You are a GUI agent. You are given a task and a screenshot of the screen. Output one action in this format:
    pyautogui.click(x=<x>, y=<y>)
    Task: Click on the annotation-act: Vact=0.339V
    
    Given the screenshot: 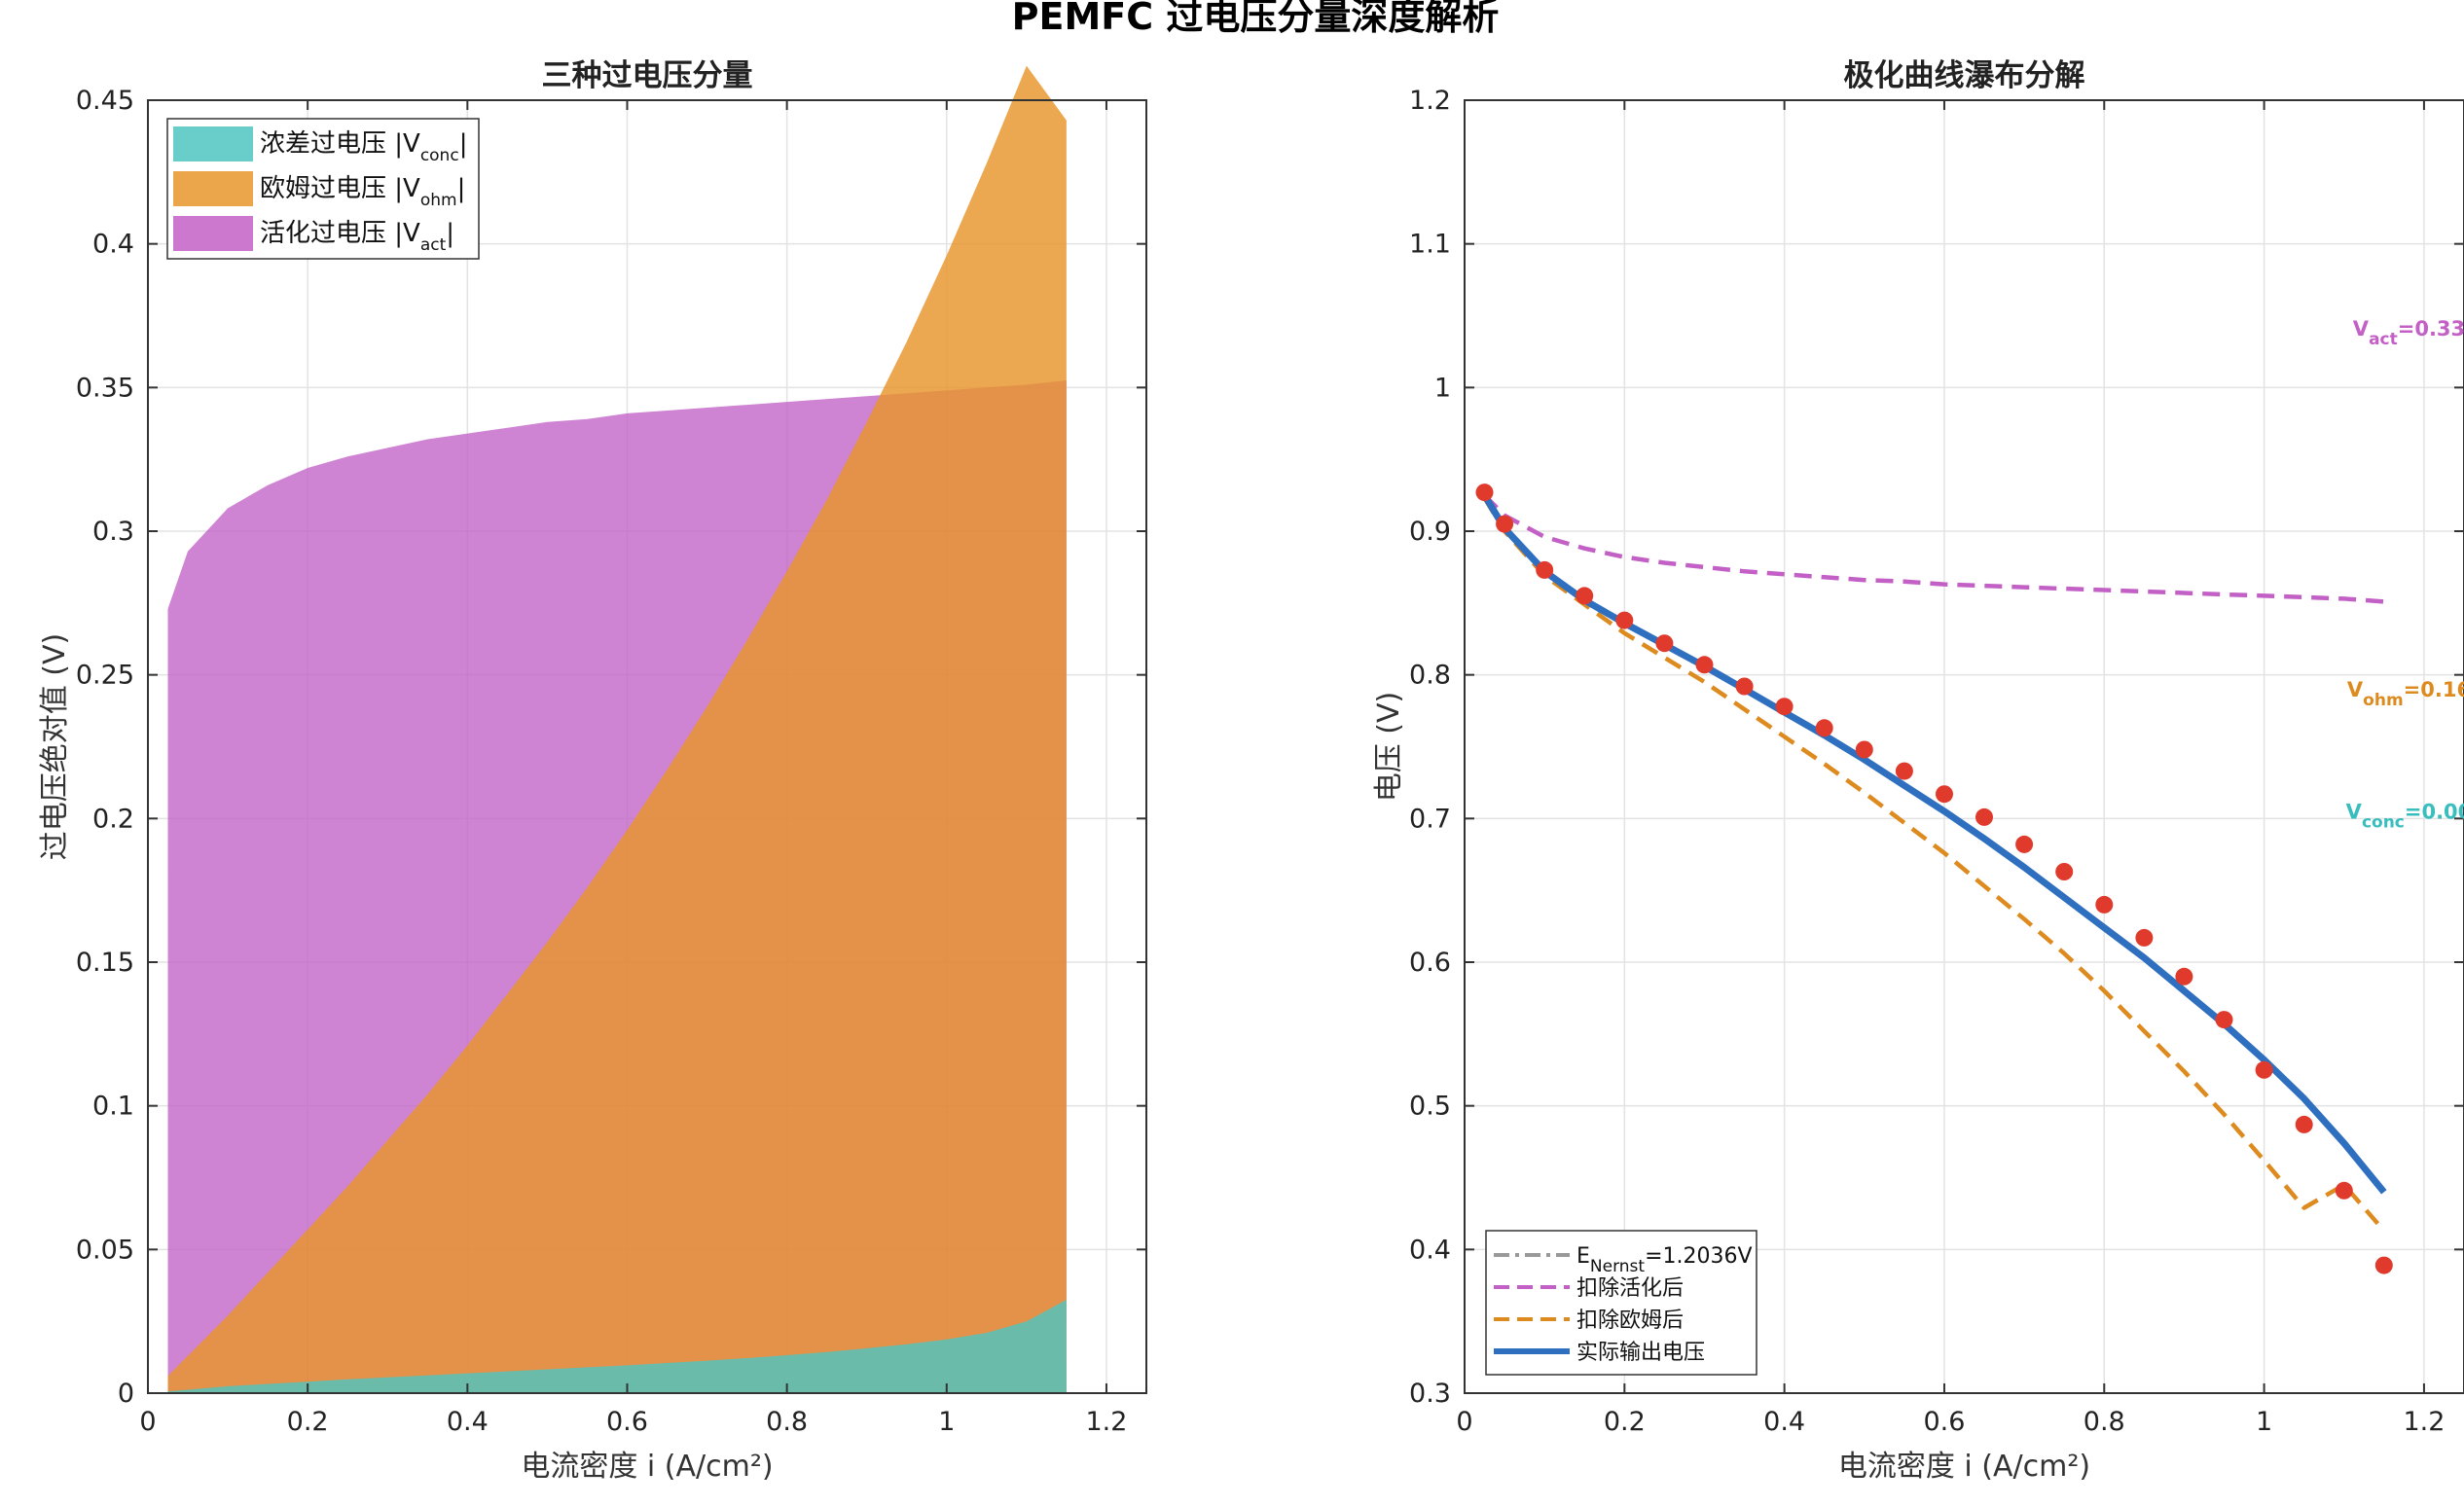 What is the action you would take?
    pyautogui.click(x=2408, y=333)
    